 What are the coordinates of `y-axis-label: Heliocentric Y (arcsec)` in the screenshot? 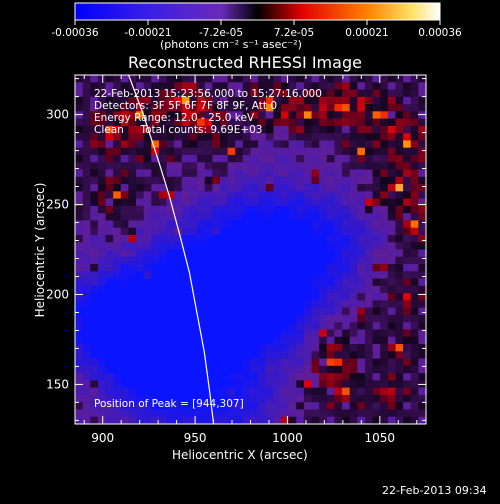 It's located at (40, 250).